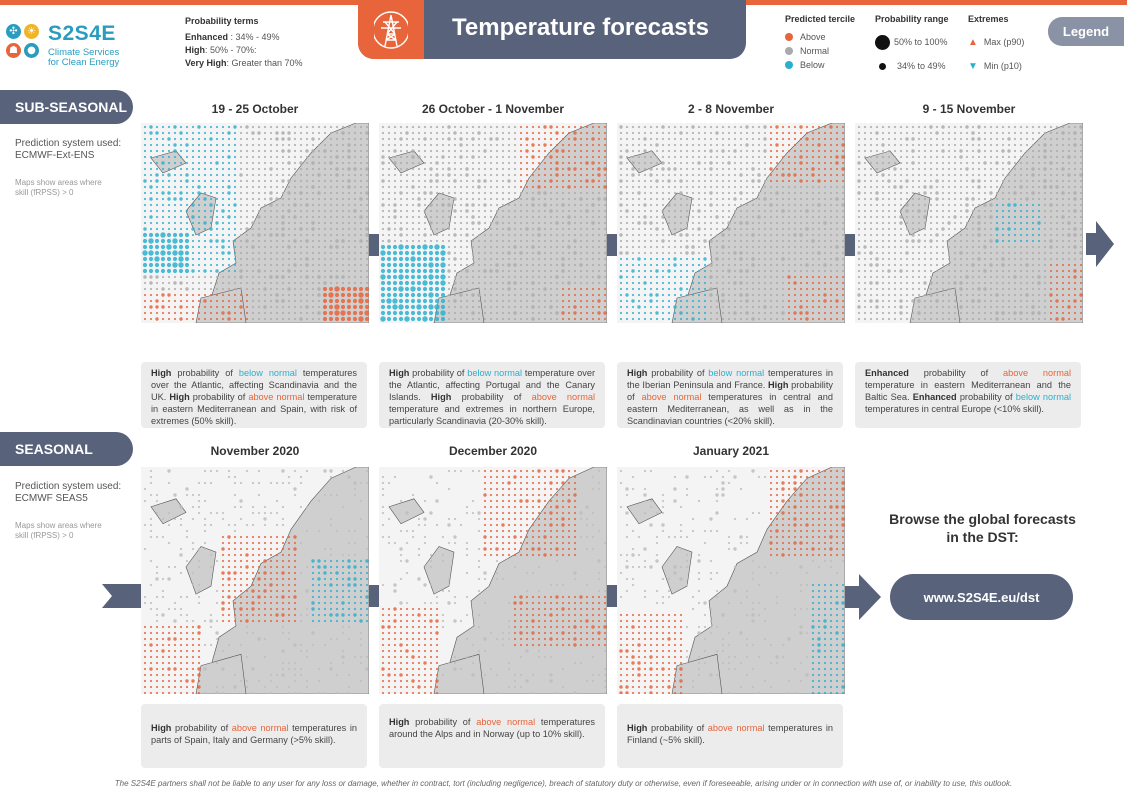  I want to click on legend-item-above: Above, so click(820, 37).